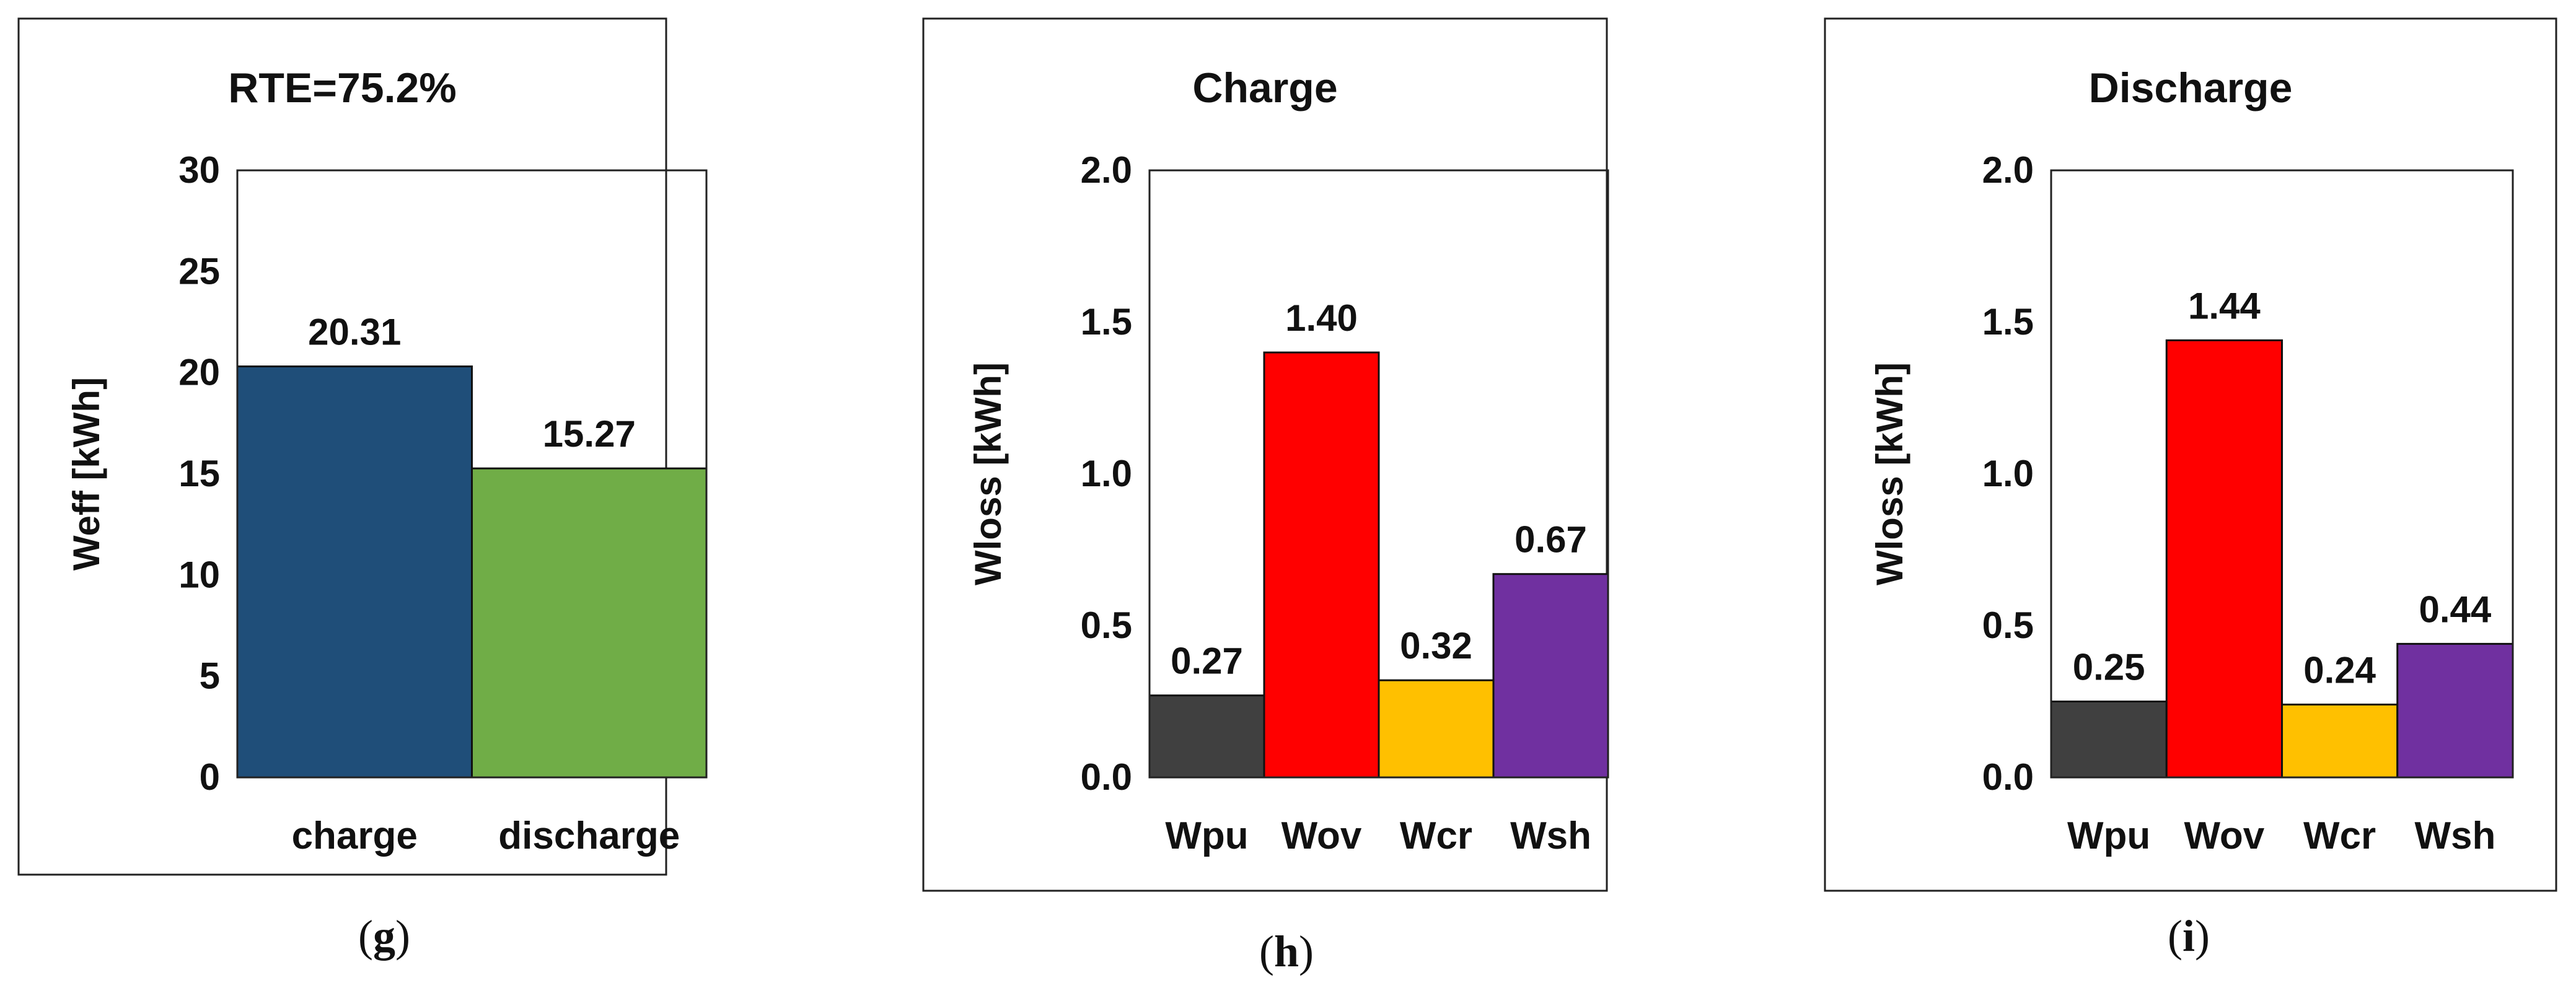 The image size is (2576, 988). I want to click on panel-caption: (g), so click(384, 936).